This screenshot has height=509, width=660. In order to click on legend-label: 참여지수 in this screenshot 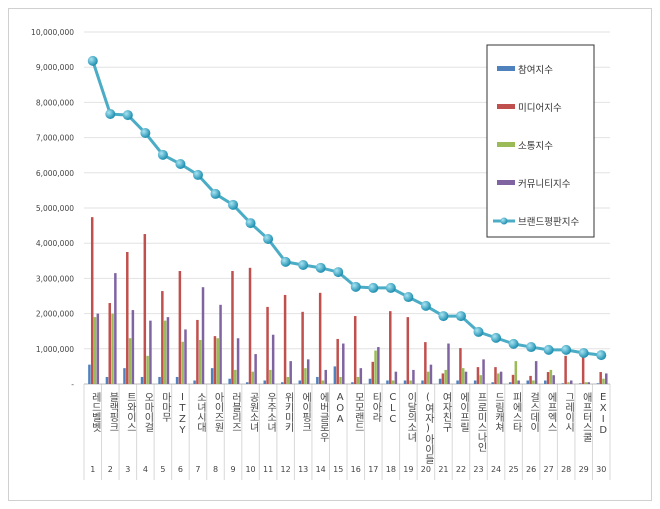, I will do `click(535, 70)`.